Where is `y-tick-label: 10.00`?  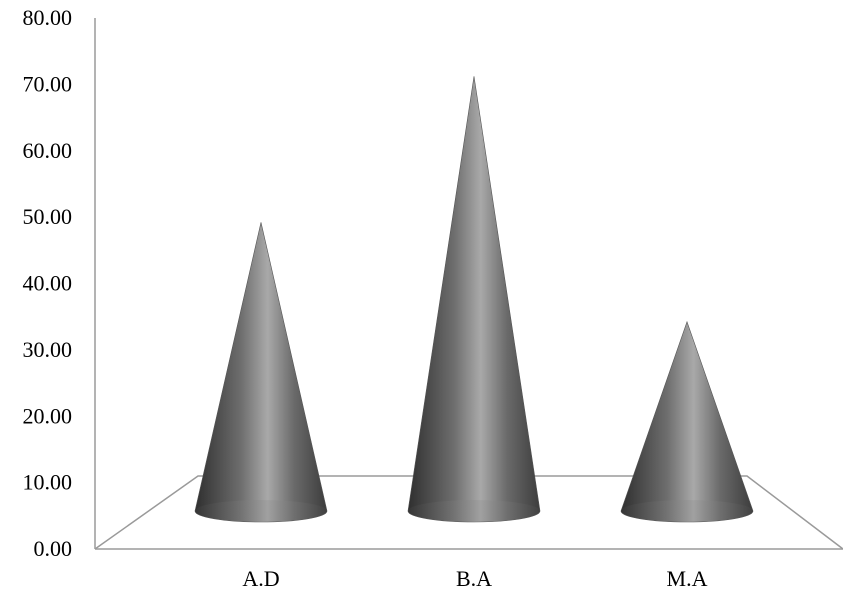
y-tick-label: 10.00 is located at coordinates (48, 482).